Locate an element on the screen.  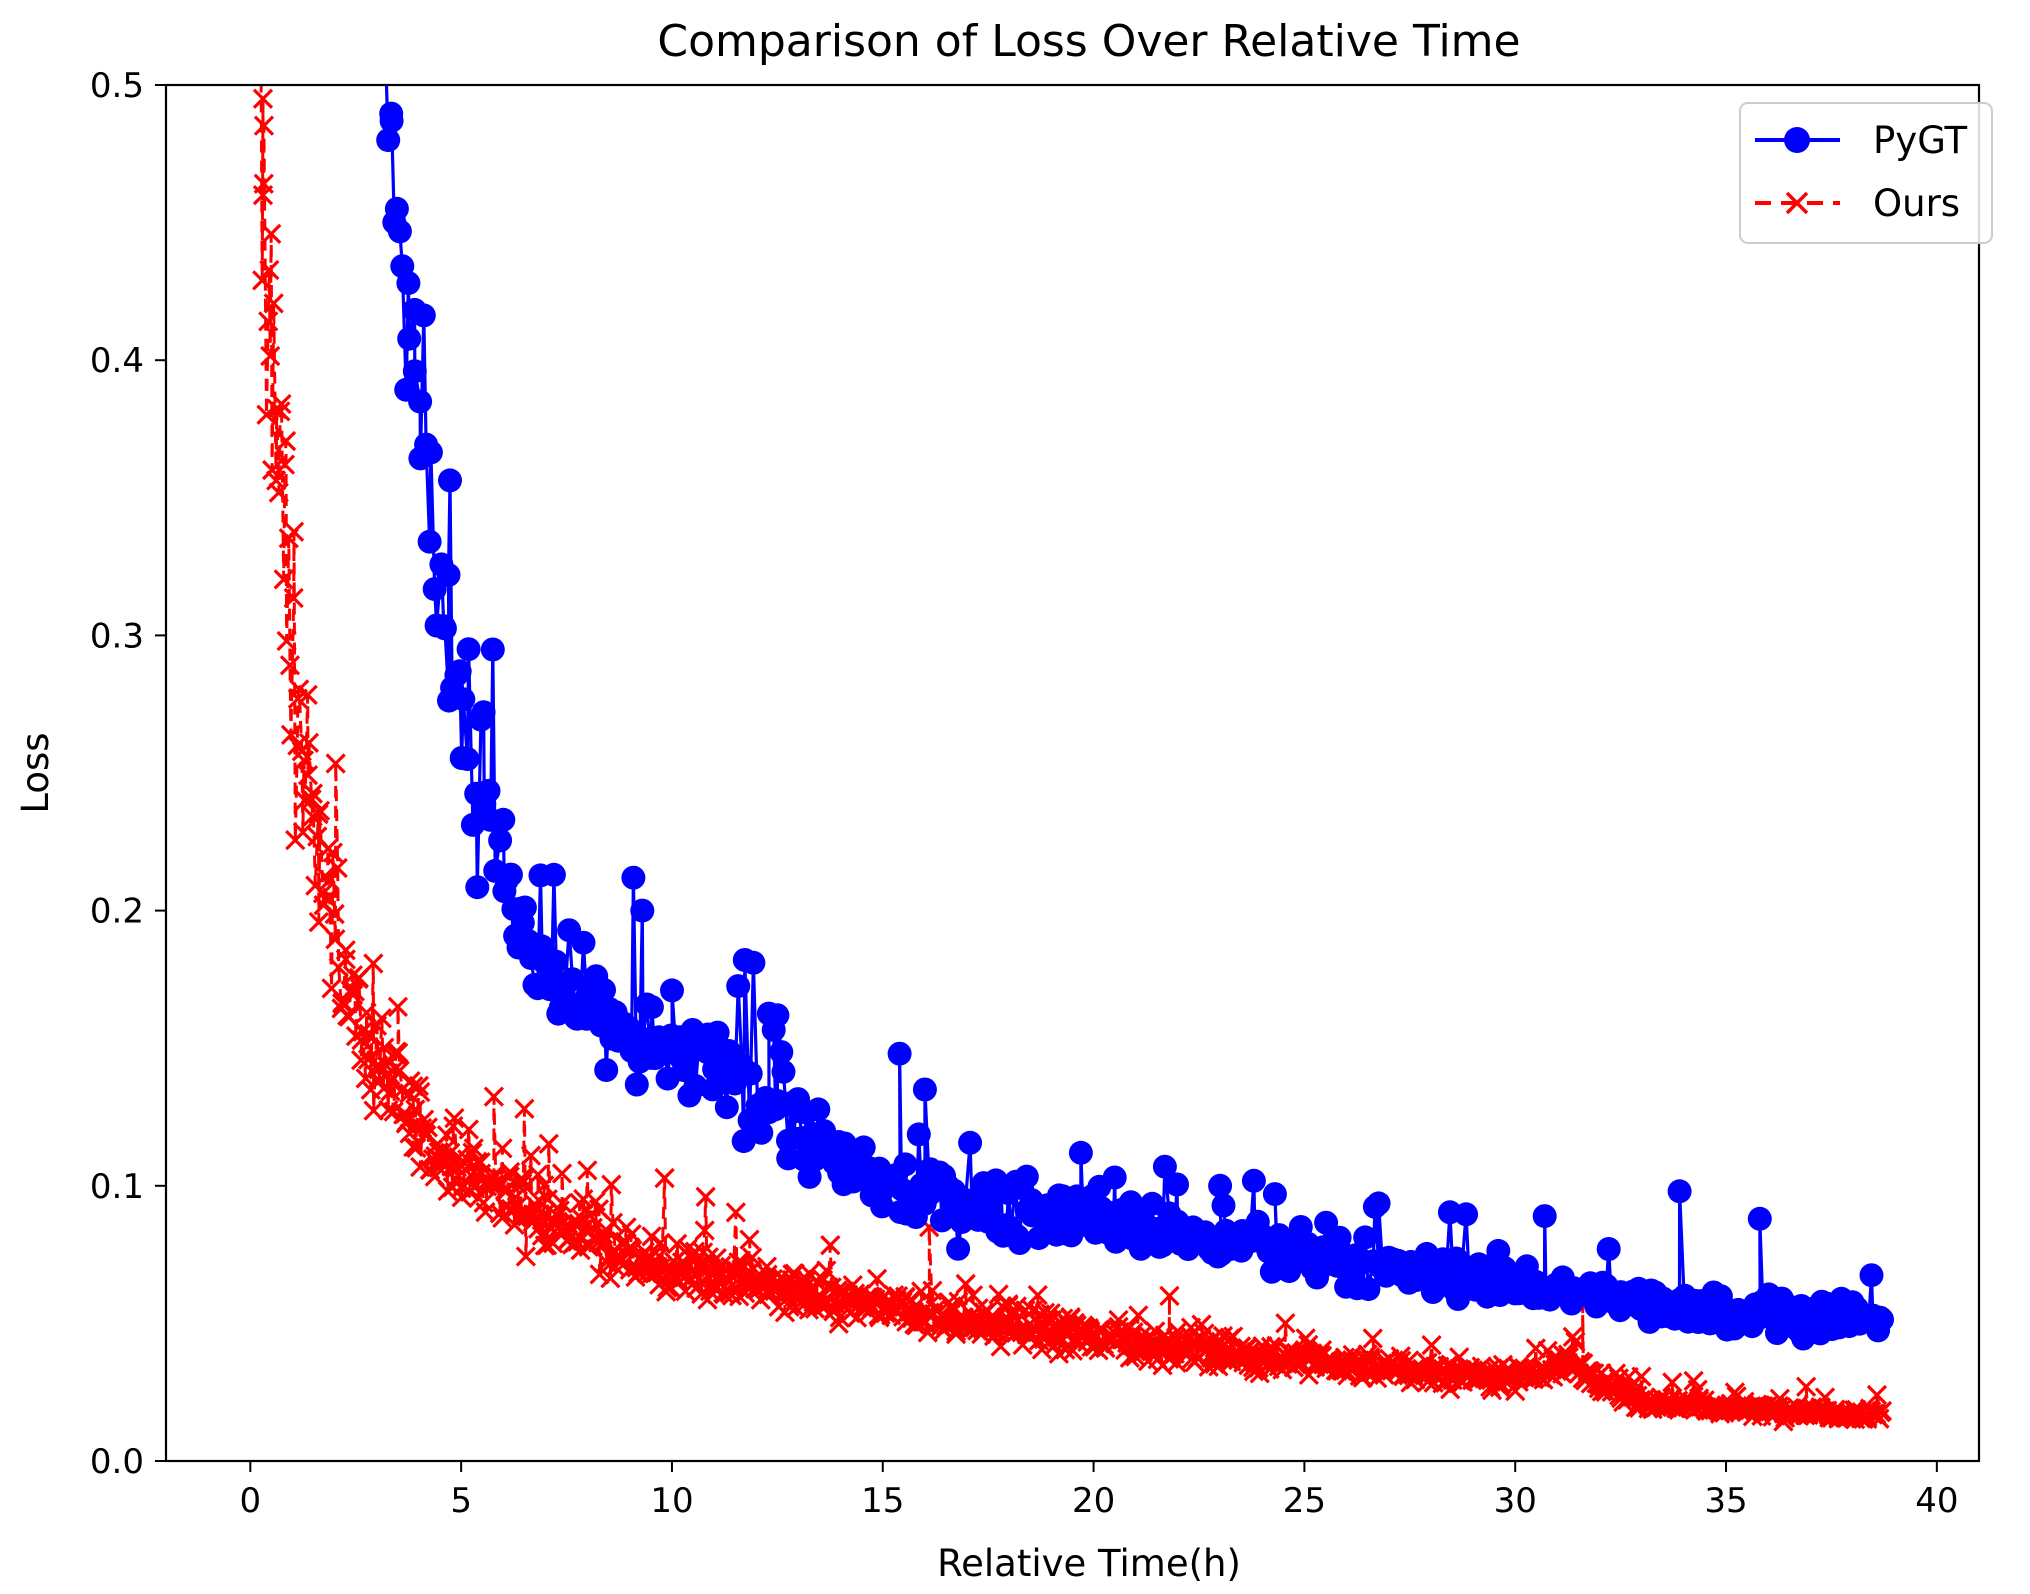
y-tick-label: 0.3 is located at coordinates (117, 636).